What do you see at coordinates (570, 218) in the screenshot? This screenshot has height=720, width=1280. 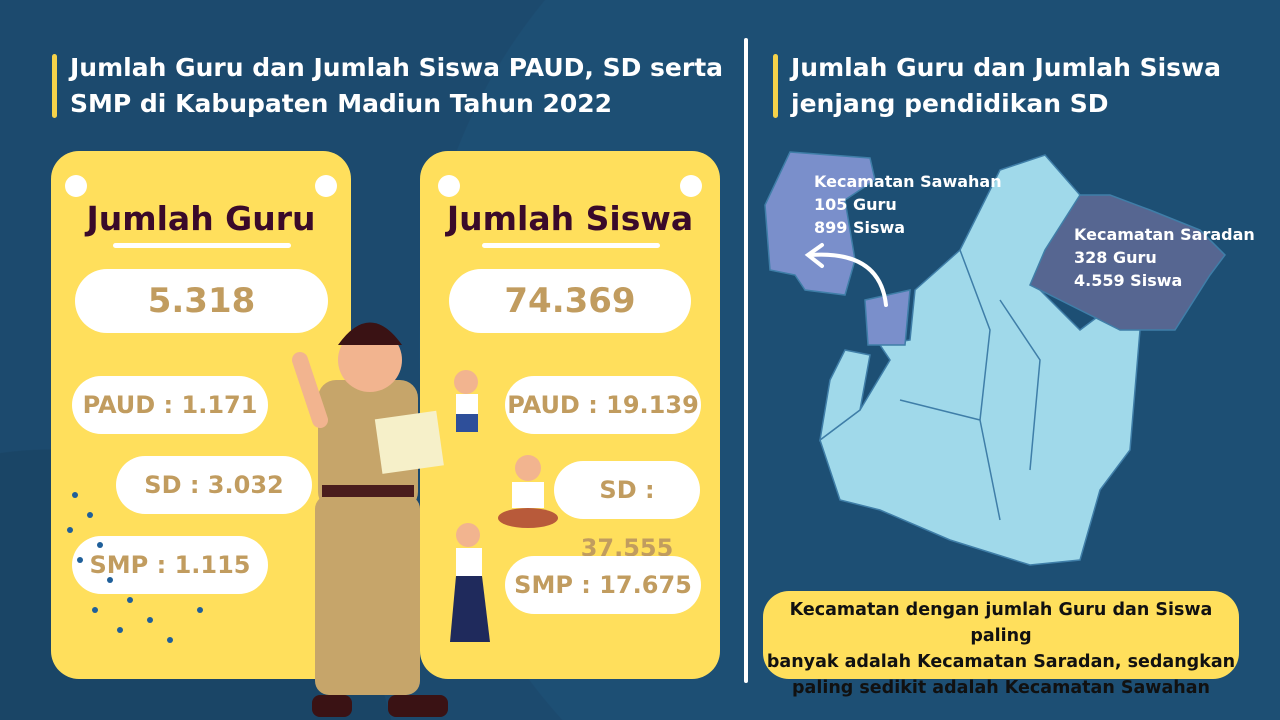 I see `siswa-heading: Jumlah Siswa` at bounding box center [570, 218].